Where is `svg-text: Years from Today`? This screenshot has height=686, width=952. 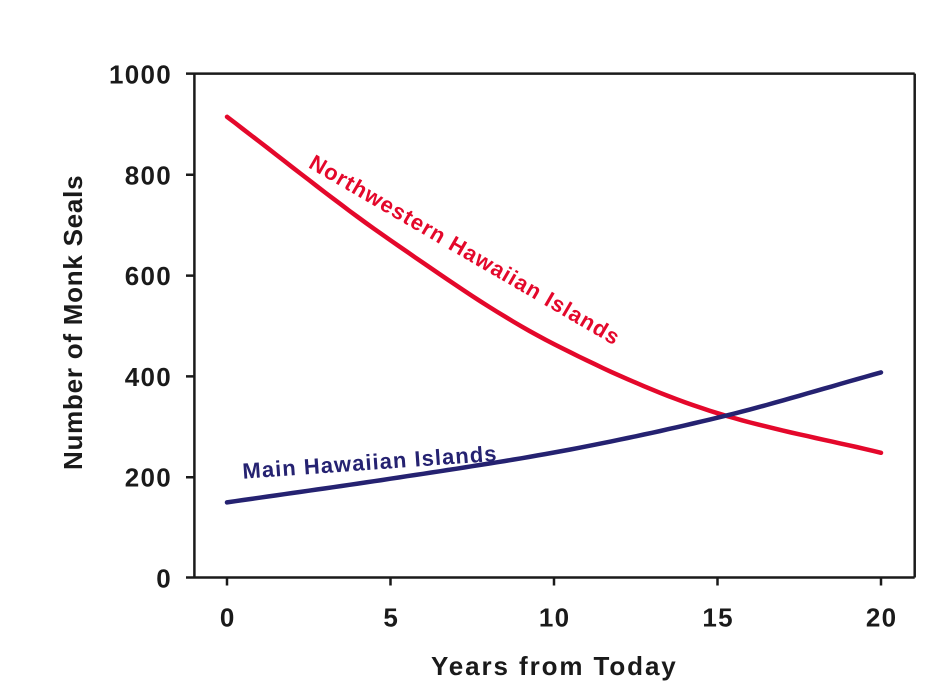 svg-text: Years from Today is located at coordinates (554, 666).